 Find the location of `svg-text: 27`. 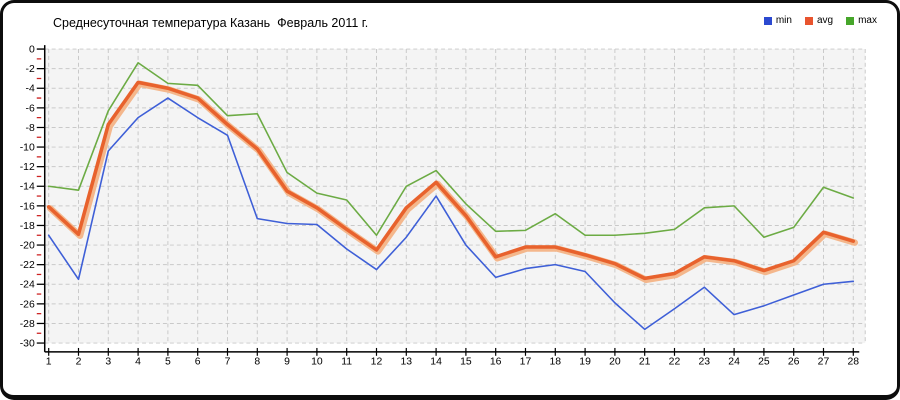

svg-text: 27 is located at coordinates (824, 362).